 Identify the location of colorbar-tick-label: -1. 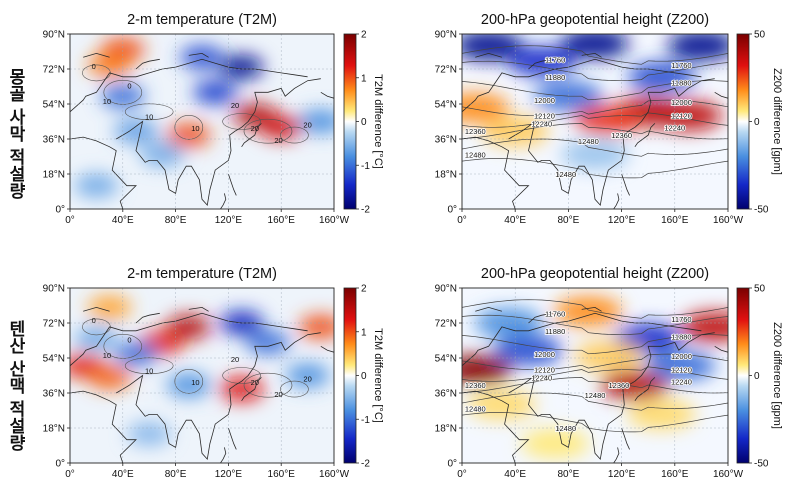
(365, 166).